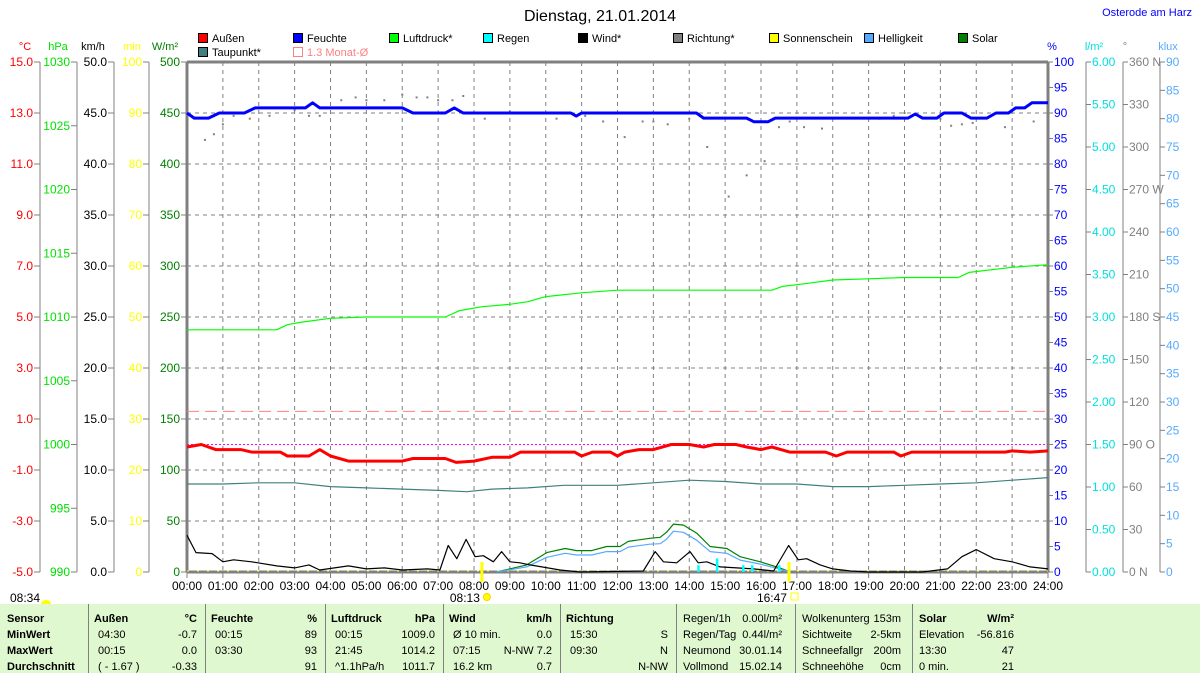  What do you see at coordinates (797, 586) in the screenshot?
I see `x-axis-tick-label: 17:00` at bounding box center [797, 586].